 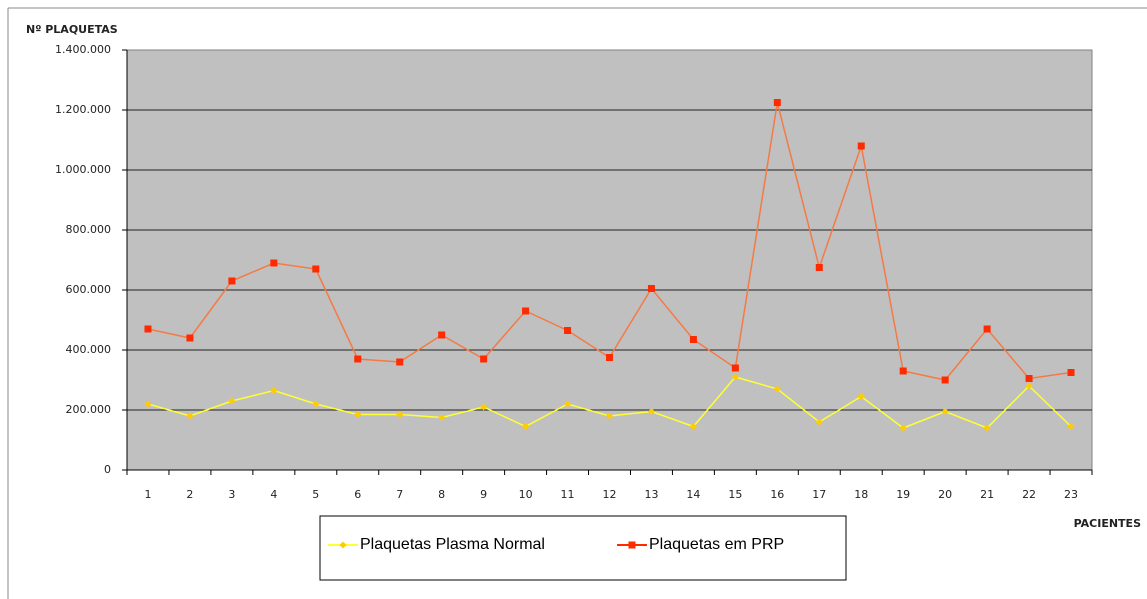 I want to click on x-tick-label: 23, so click(x=1071, y=494).